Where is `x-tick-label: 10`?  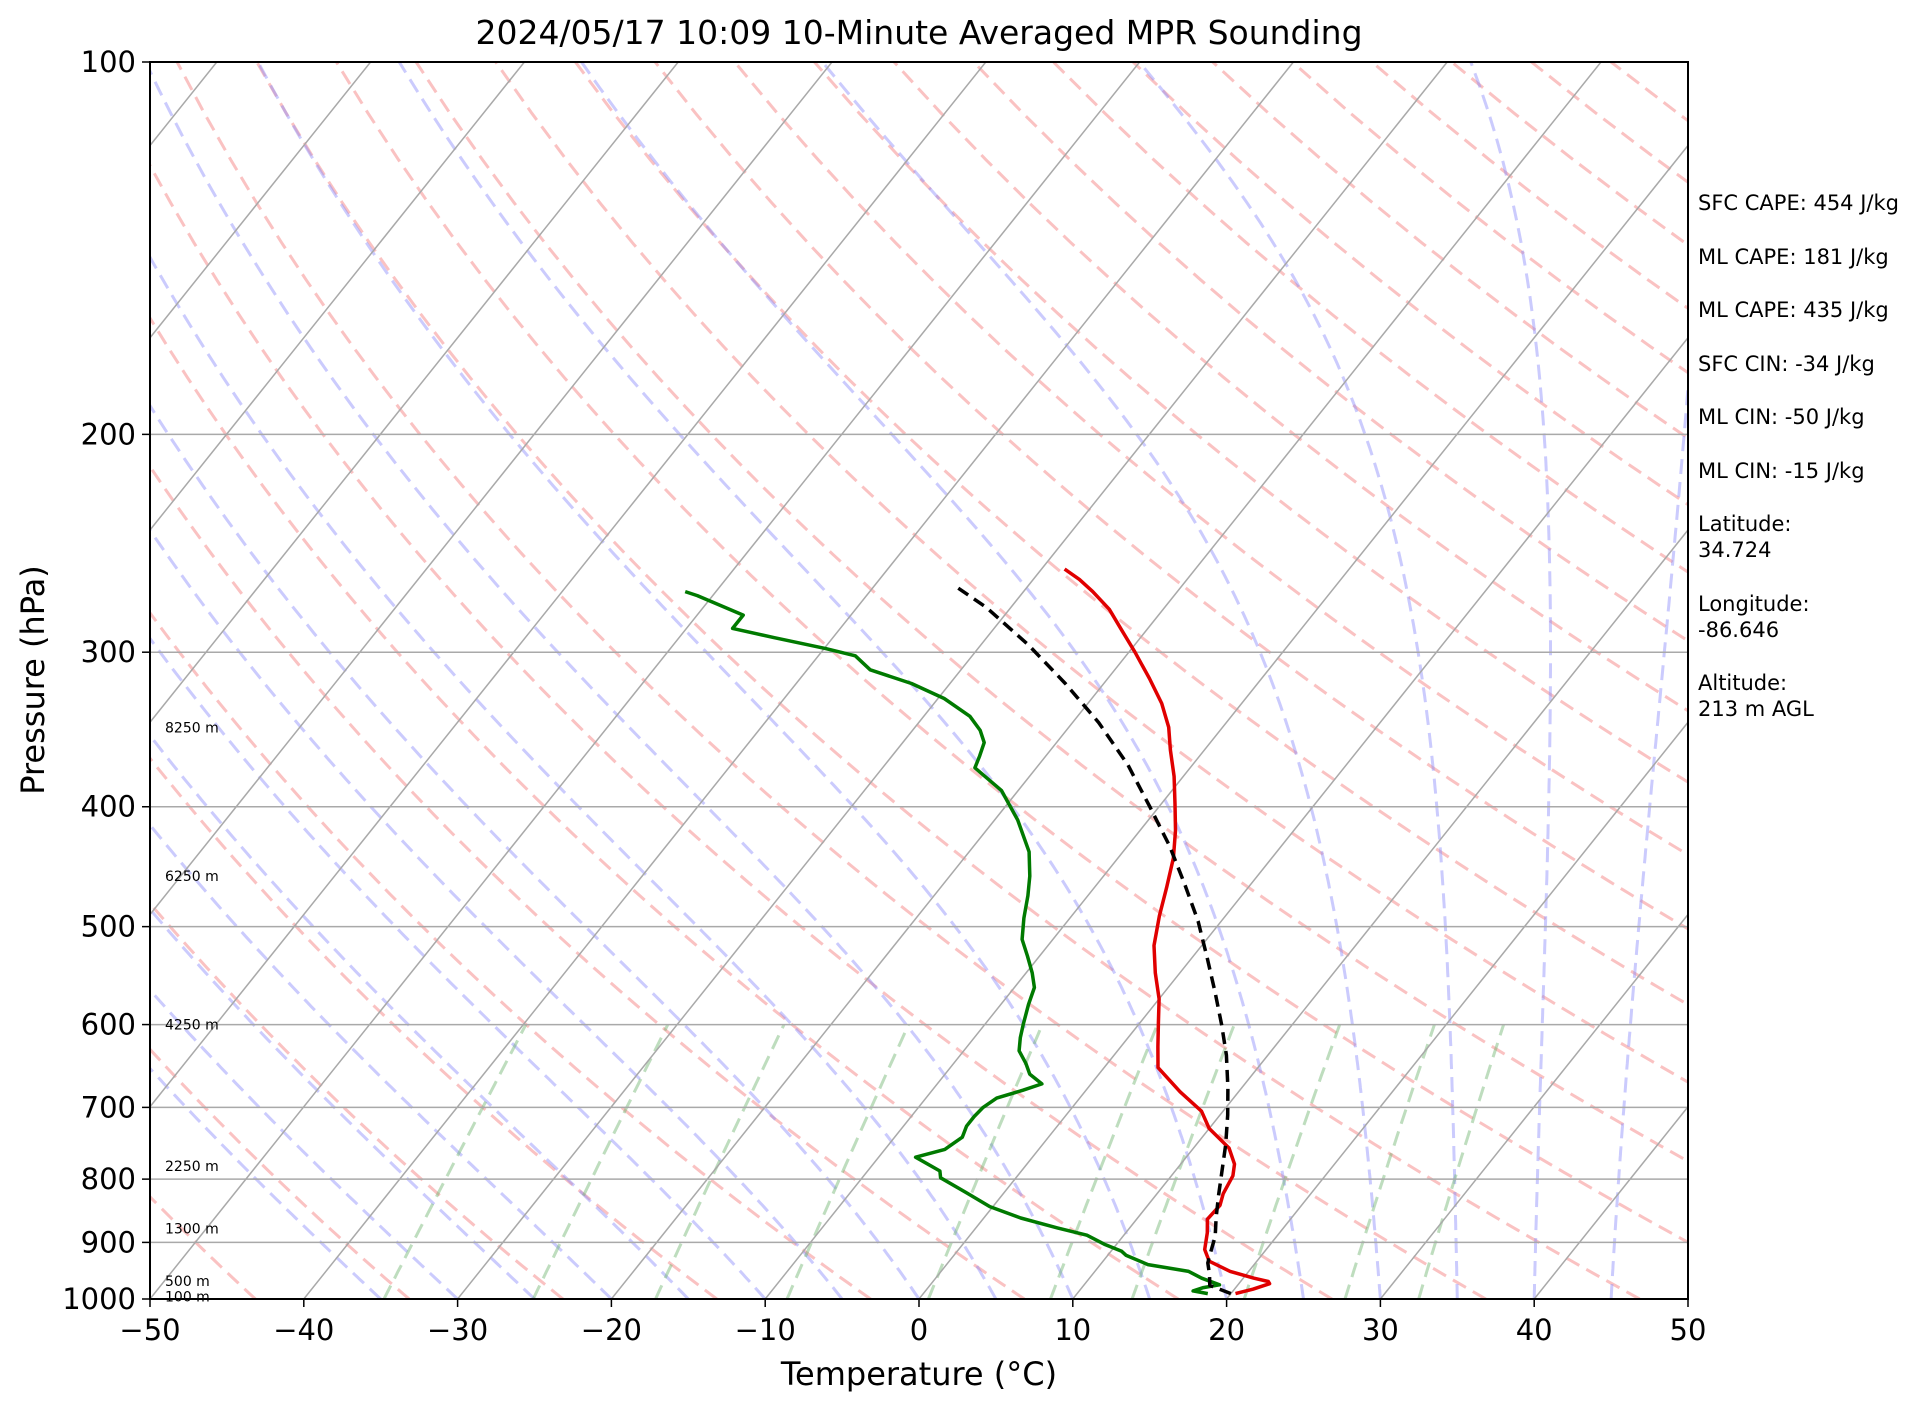 x-tick-label: 10 is located at coordinates (1072, 1330).